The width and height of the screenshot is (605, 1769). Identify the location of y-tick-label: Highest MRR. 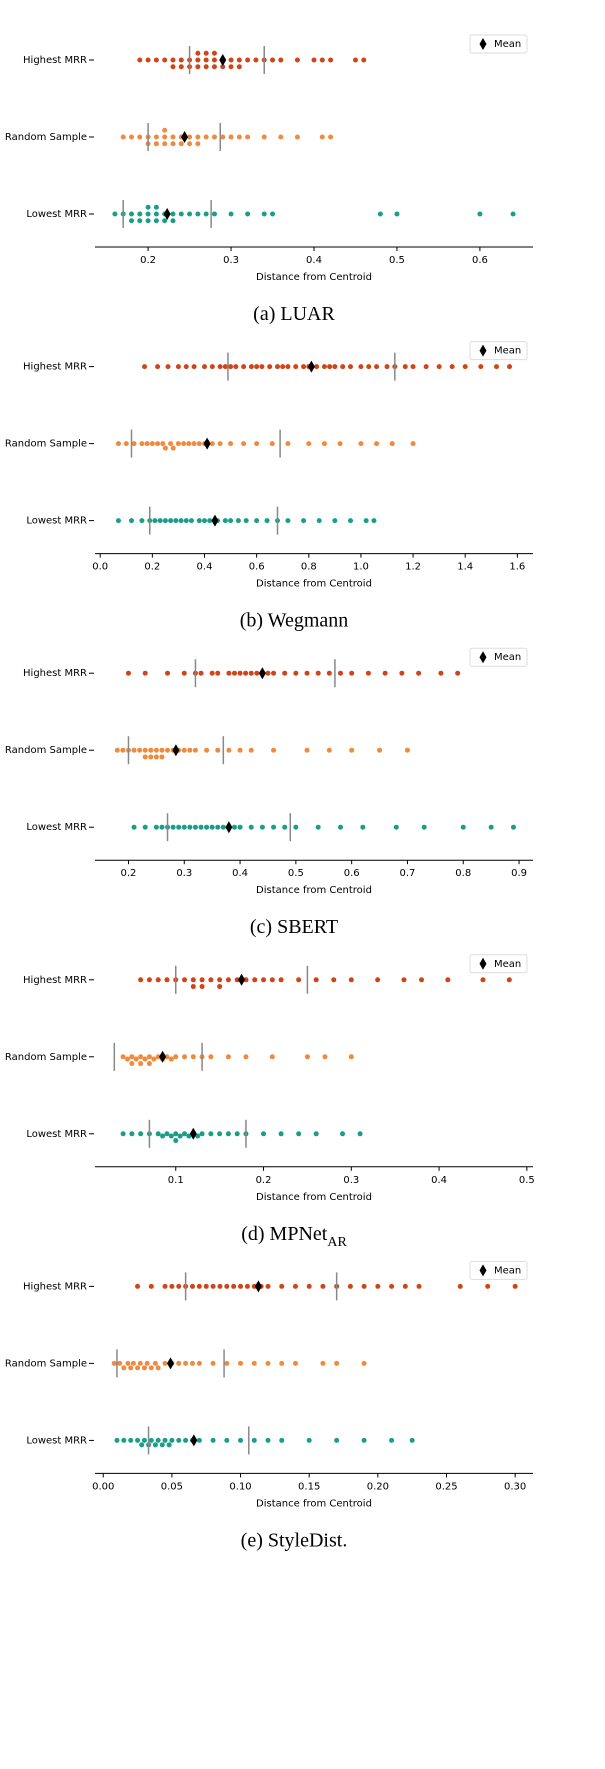
(55, 367).